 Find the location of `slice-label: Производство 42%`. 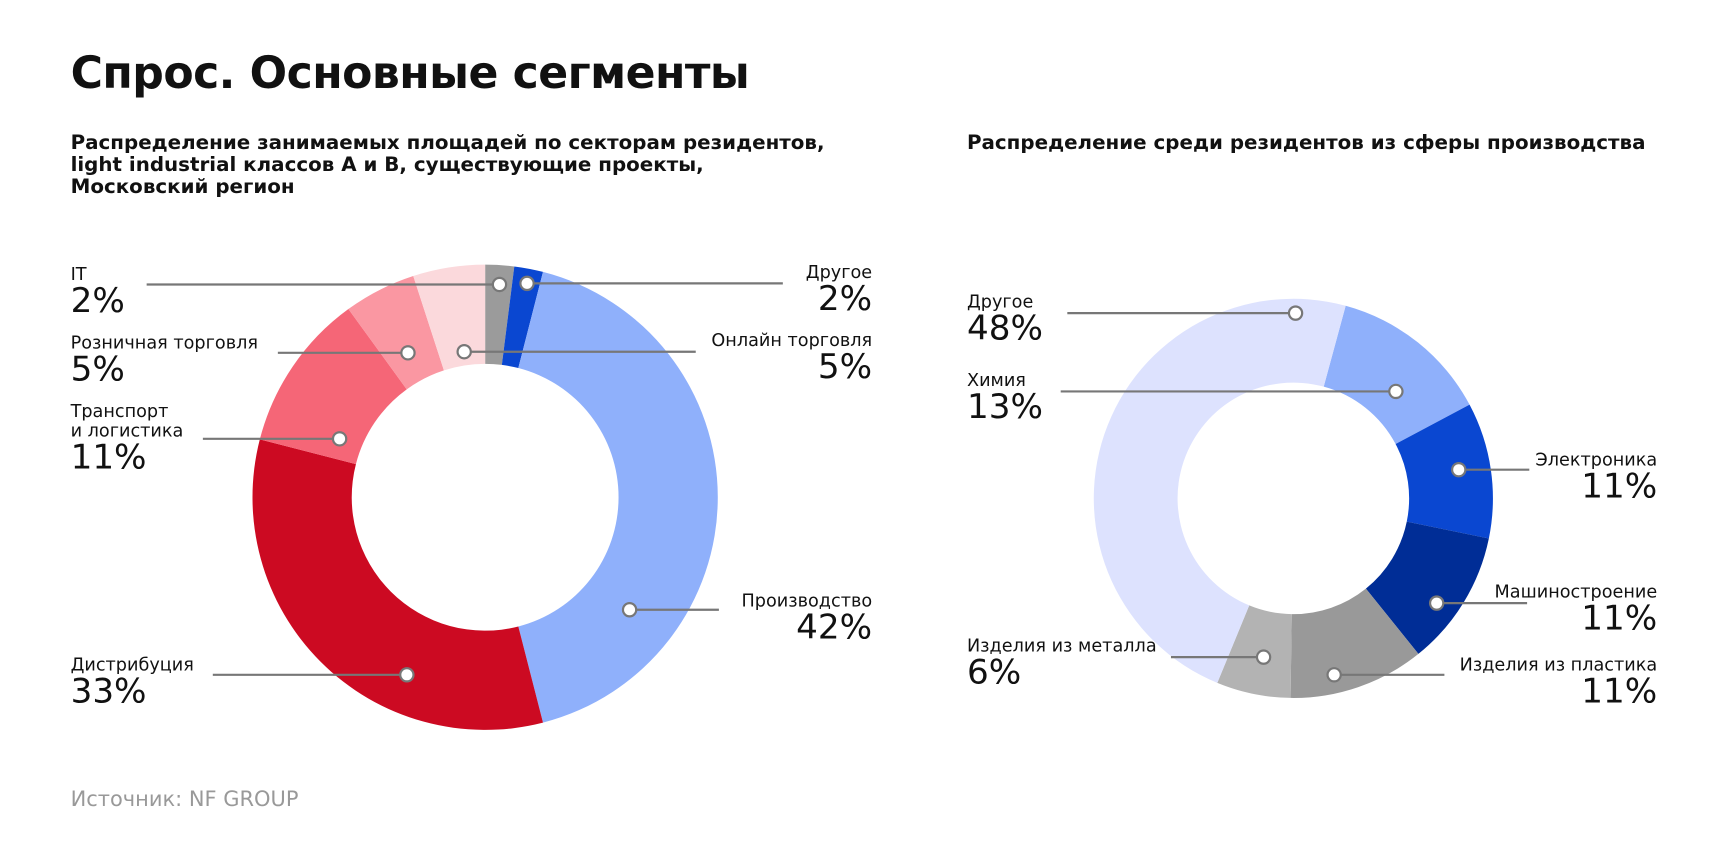

slice-label: Производство 42% is located at coordinates (807, 618).